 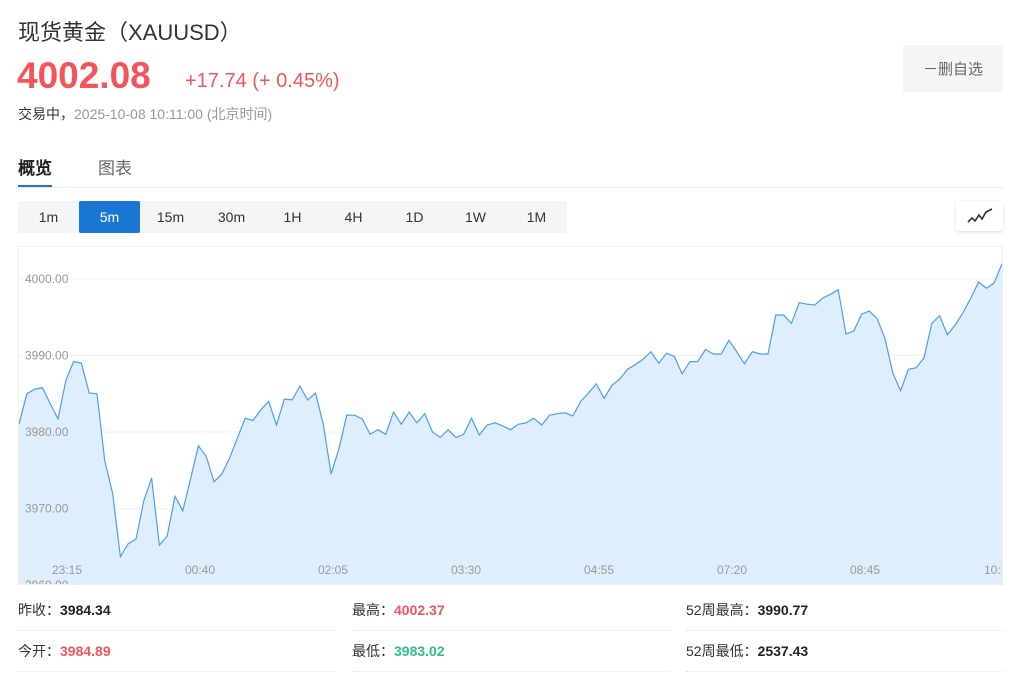 What do you see at coordinates (845, 651) in the screenshot?
I see `stat-row: 52周最低：2537.43` at bounding box center [845, 651].